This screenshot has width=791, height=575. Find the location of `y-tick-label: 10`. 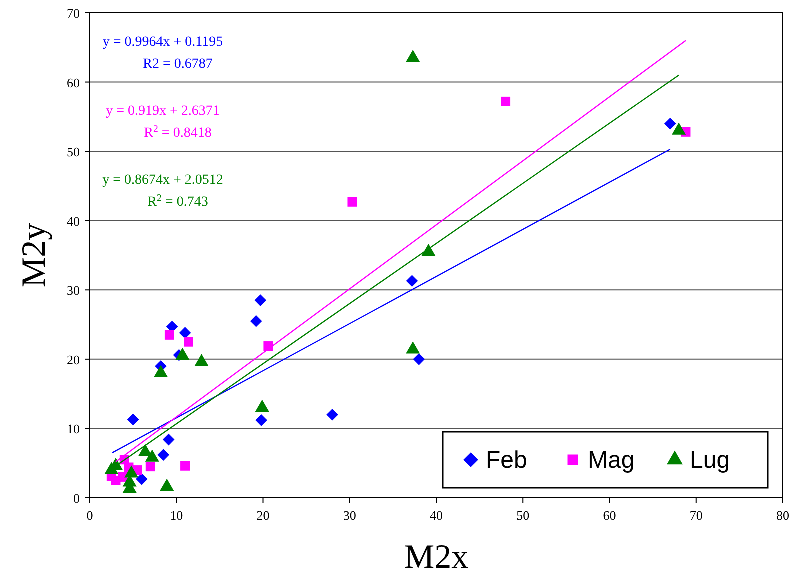

y-tick-label: 10 is located at coordinates (73, 429).